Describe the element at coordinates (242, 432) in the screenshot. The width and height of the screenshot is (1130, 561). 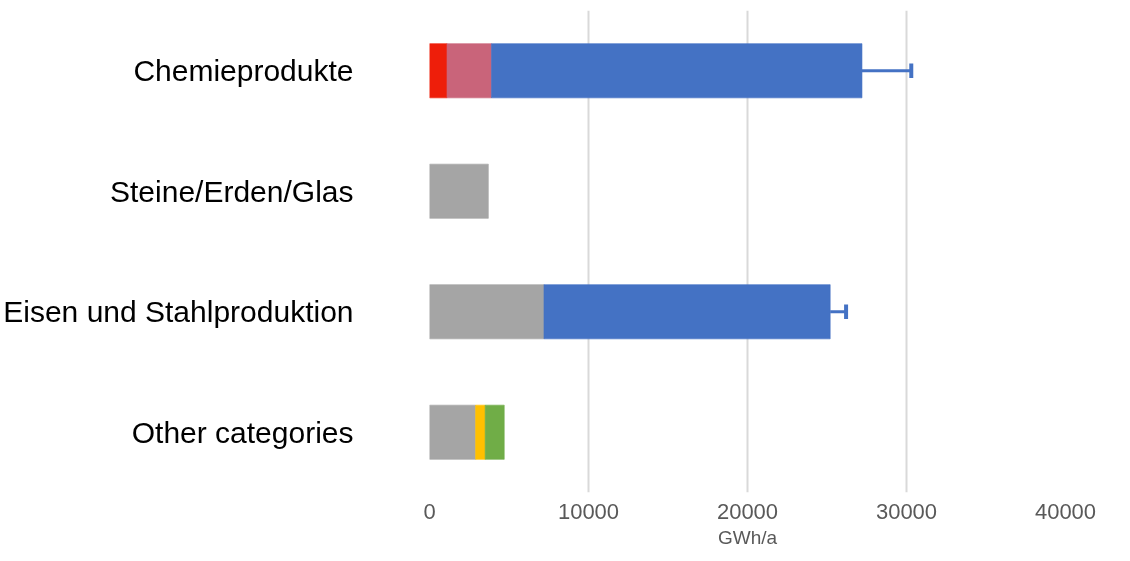
I see `y-tick-label: Other categories` at that location.